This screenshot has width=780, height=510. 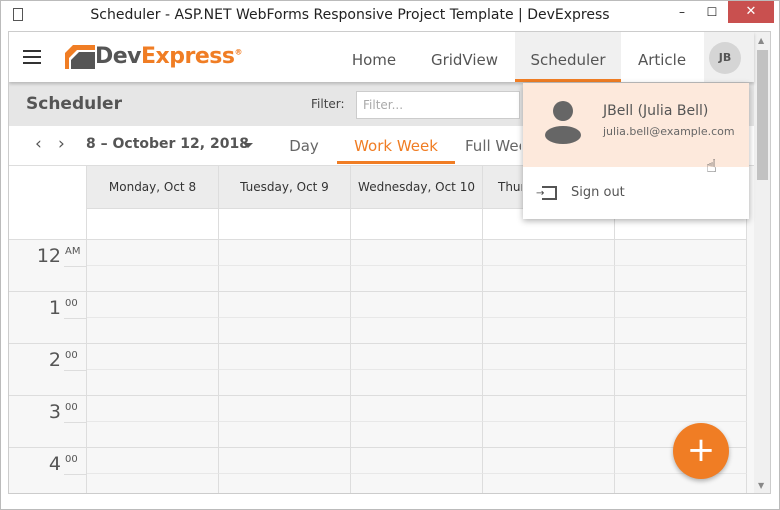 What do you see at coordinates (636, 193) in the screenshot?
I see `sign-out-button: → Sign out` at bounding box center [636, 193].